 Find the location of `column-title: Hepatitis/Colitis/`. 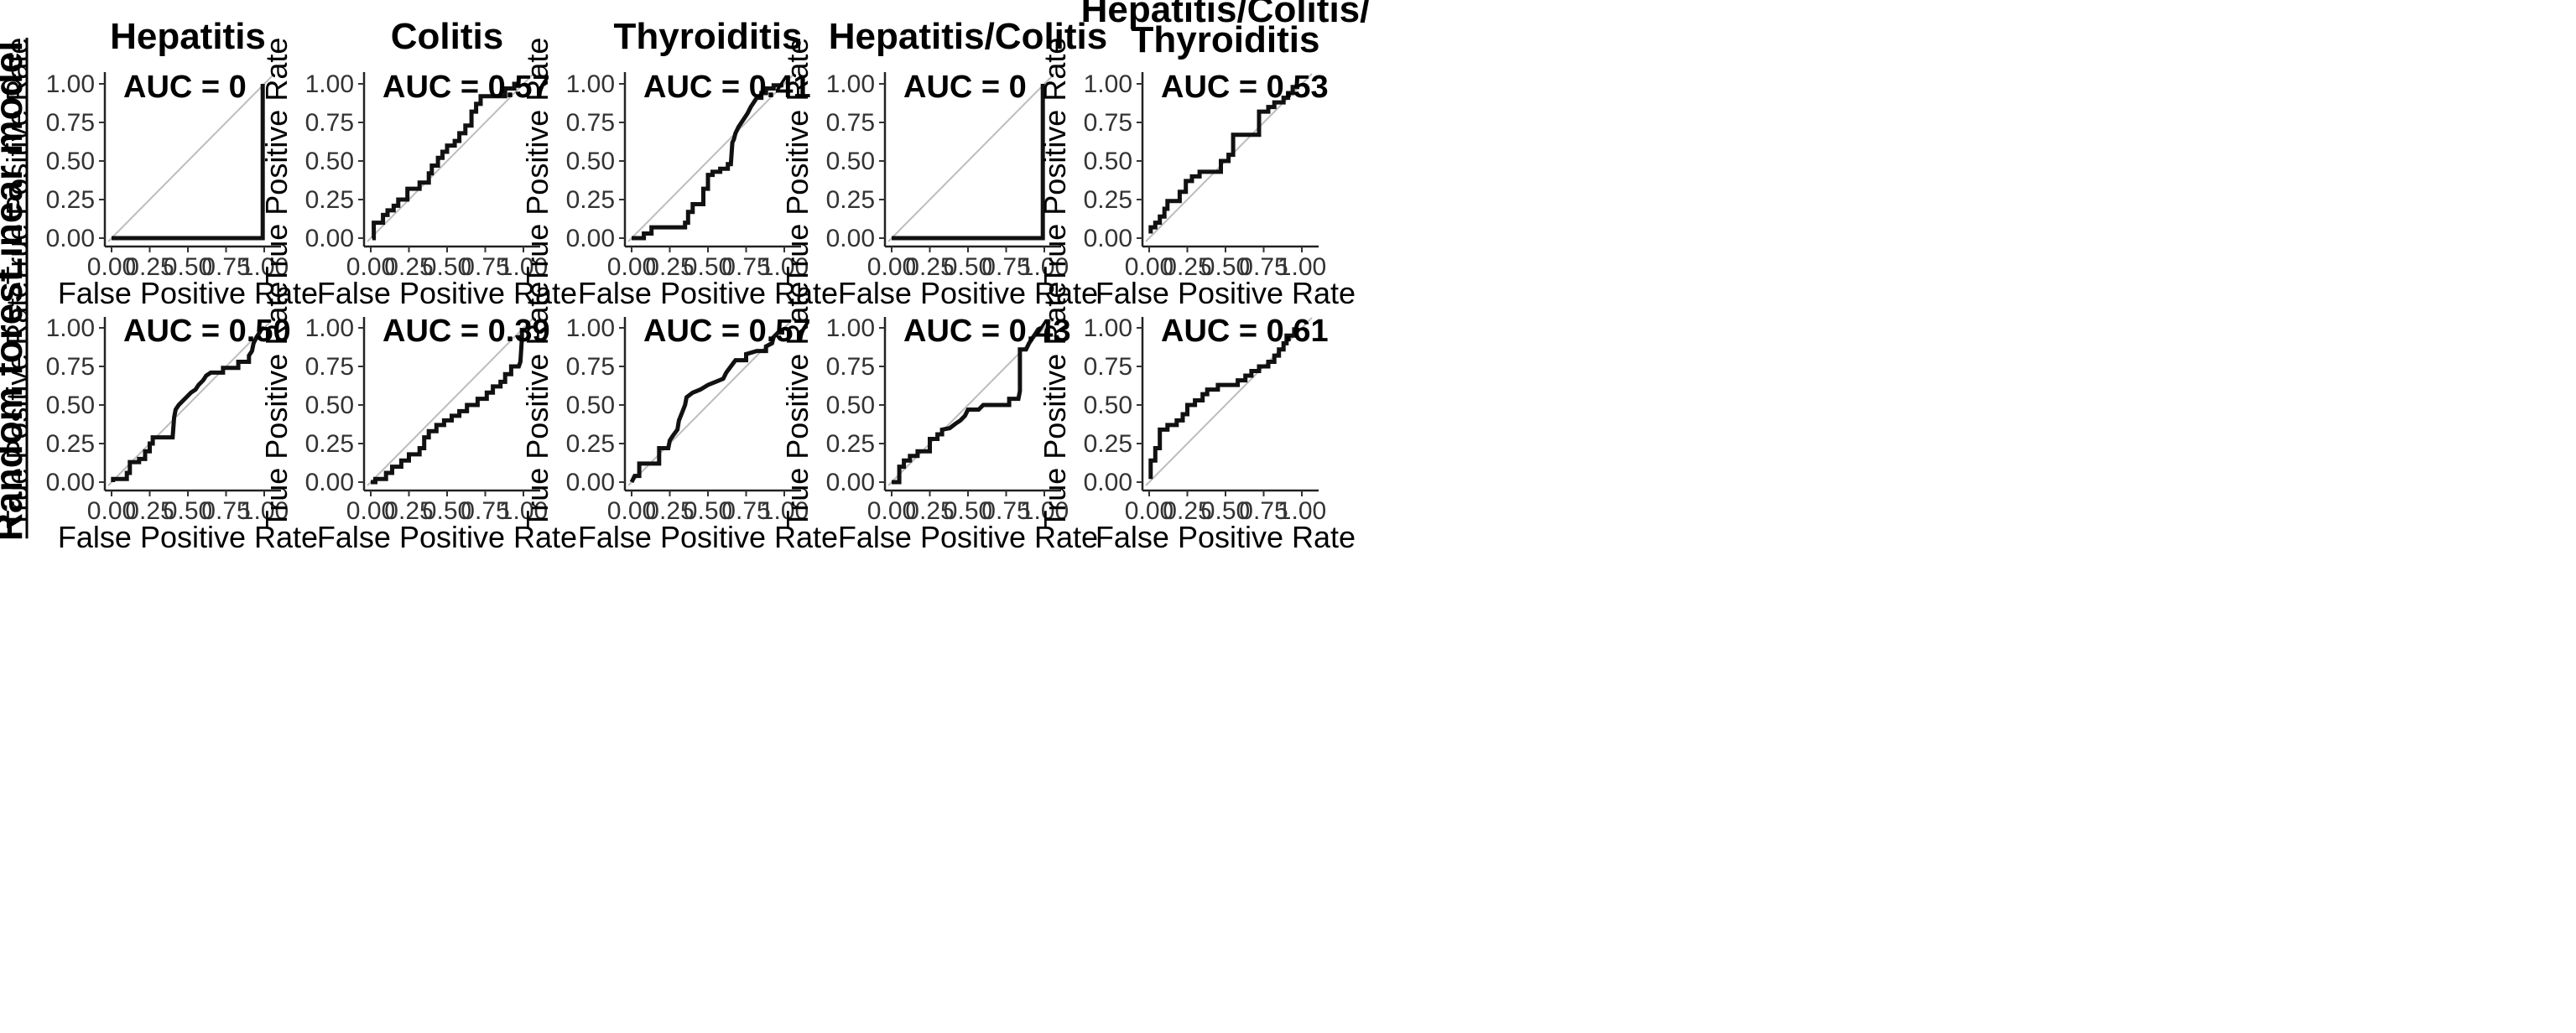

column-title: Hepatitis/Colitis/ is located at coordinates (1226, 15).